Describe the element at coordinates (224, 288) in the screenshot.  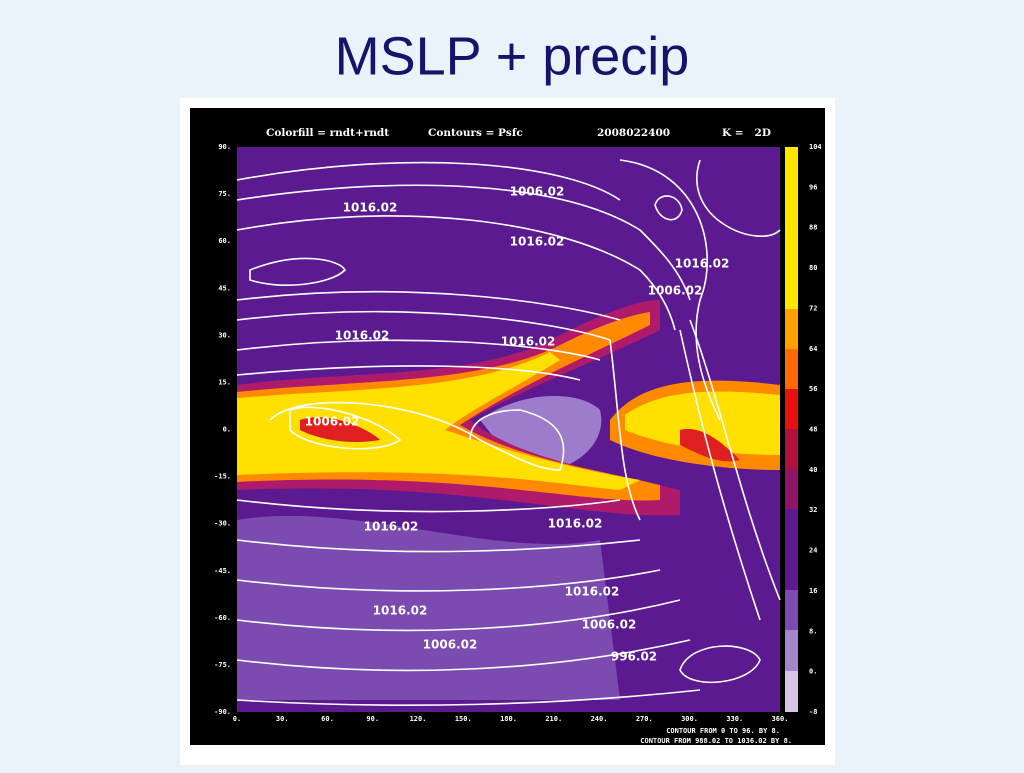
I see `y-tick-label: 45.` at that location.